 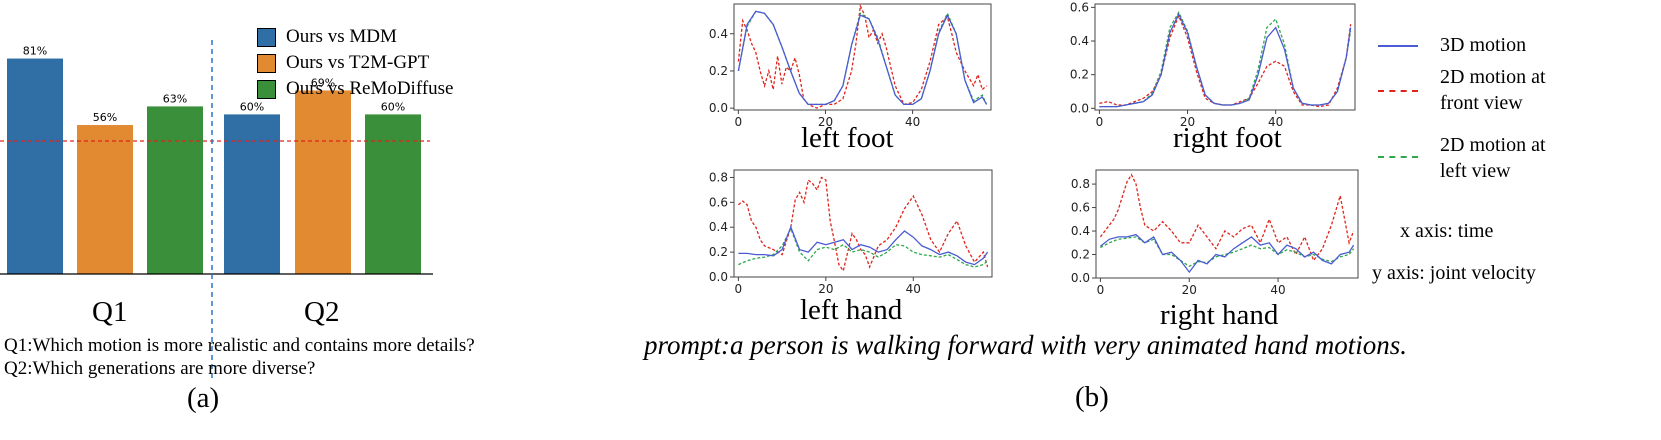 What do you see at coordinates (105, 117) in the screenshot?
I see `bar-value-label: 56%` at bounding box center [105, 117].